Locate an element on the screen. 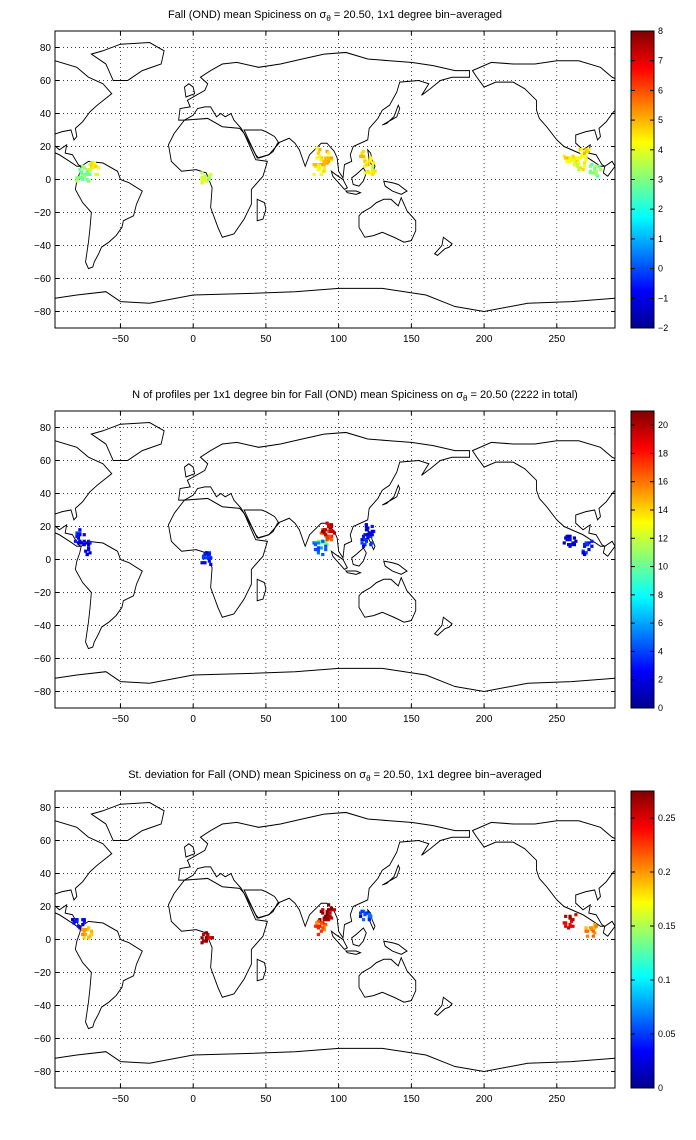 The height and width of the screenshot is (1140, 696). y-tick-label: −20 is located at coordinates (42, 213).